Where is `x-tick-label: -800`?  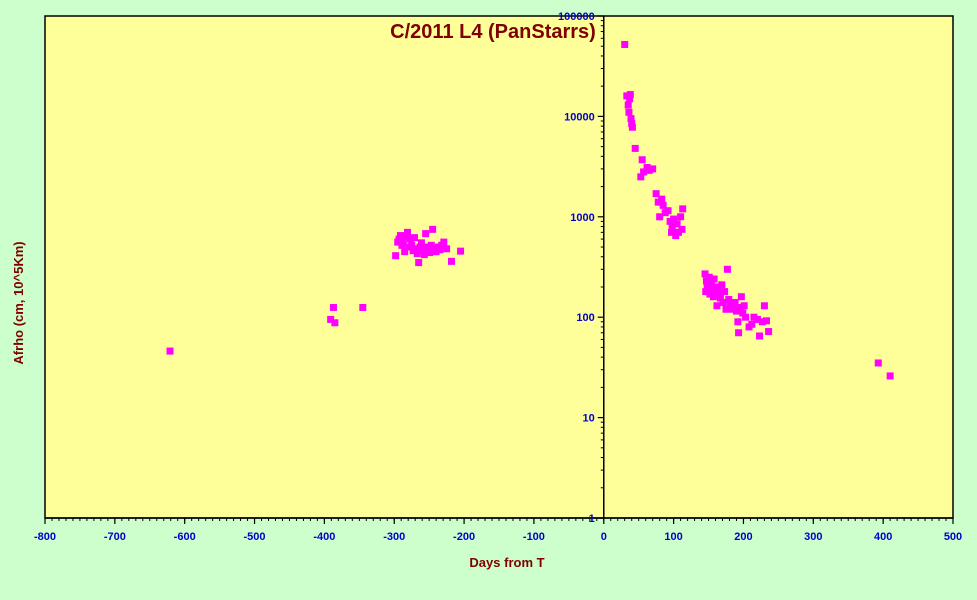 x-tick-label: -800 is located at coordinates (45, 537).